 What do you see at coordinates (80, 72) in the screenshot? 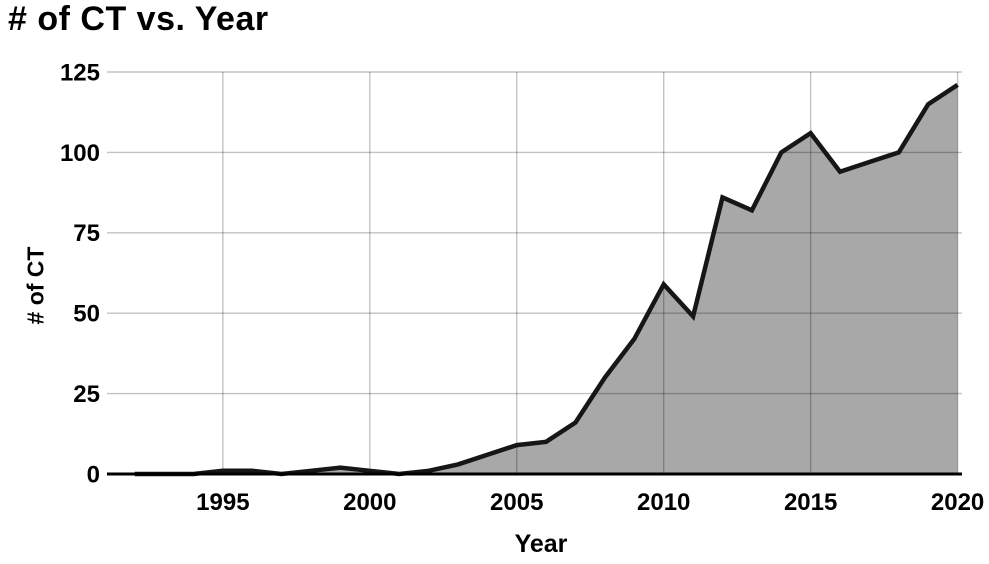
I see `y-tick-label: 125` at bounding box center [80, 72].